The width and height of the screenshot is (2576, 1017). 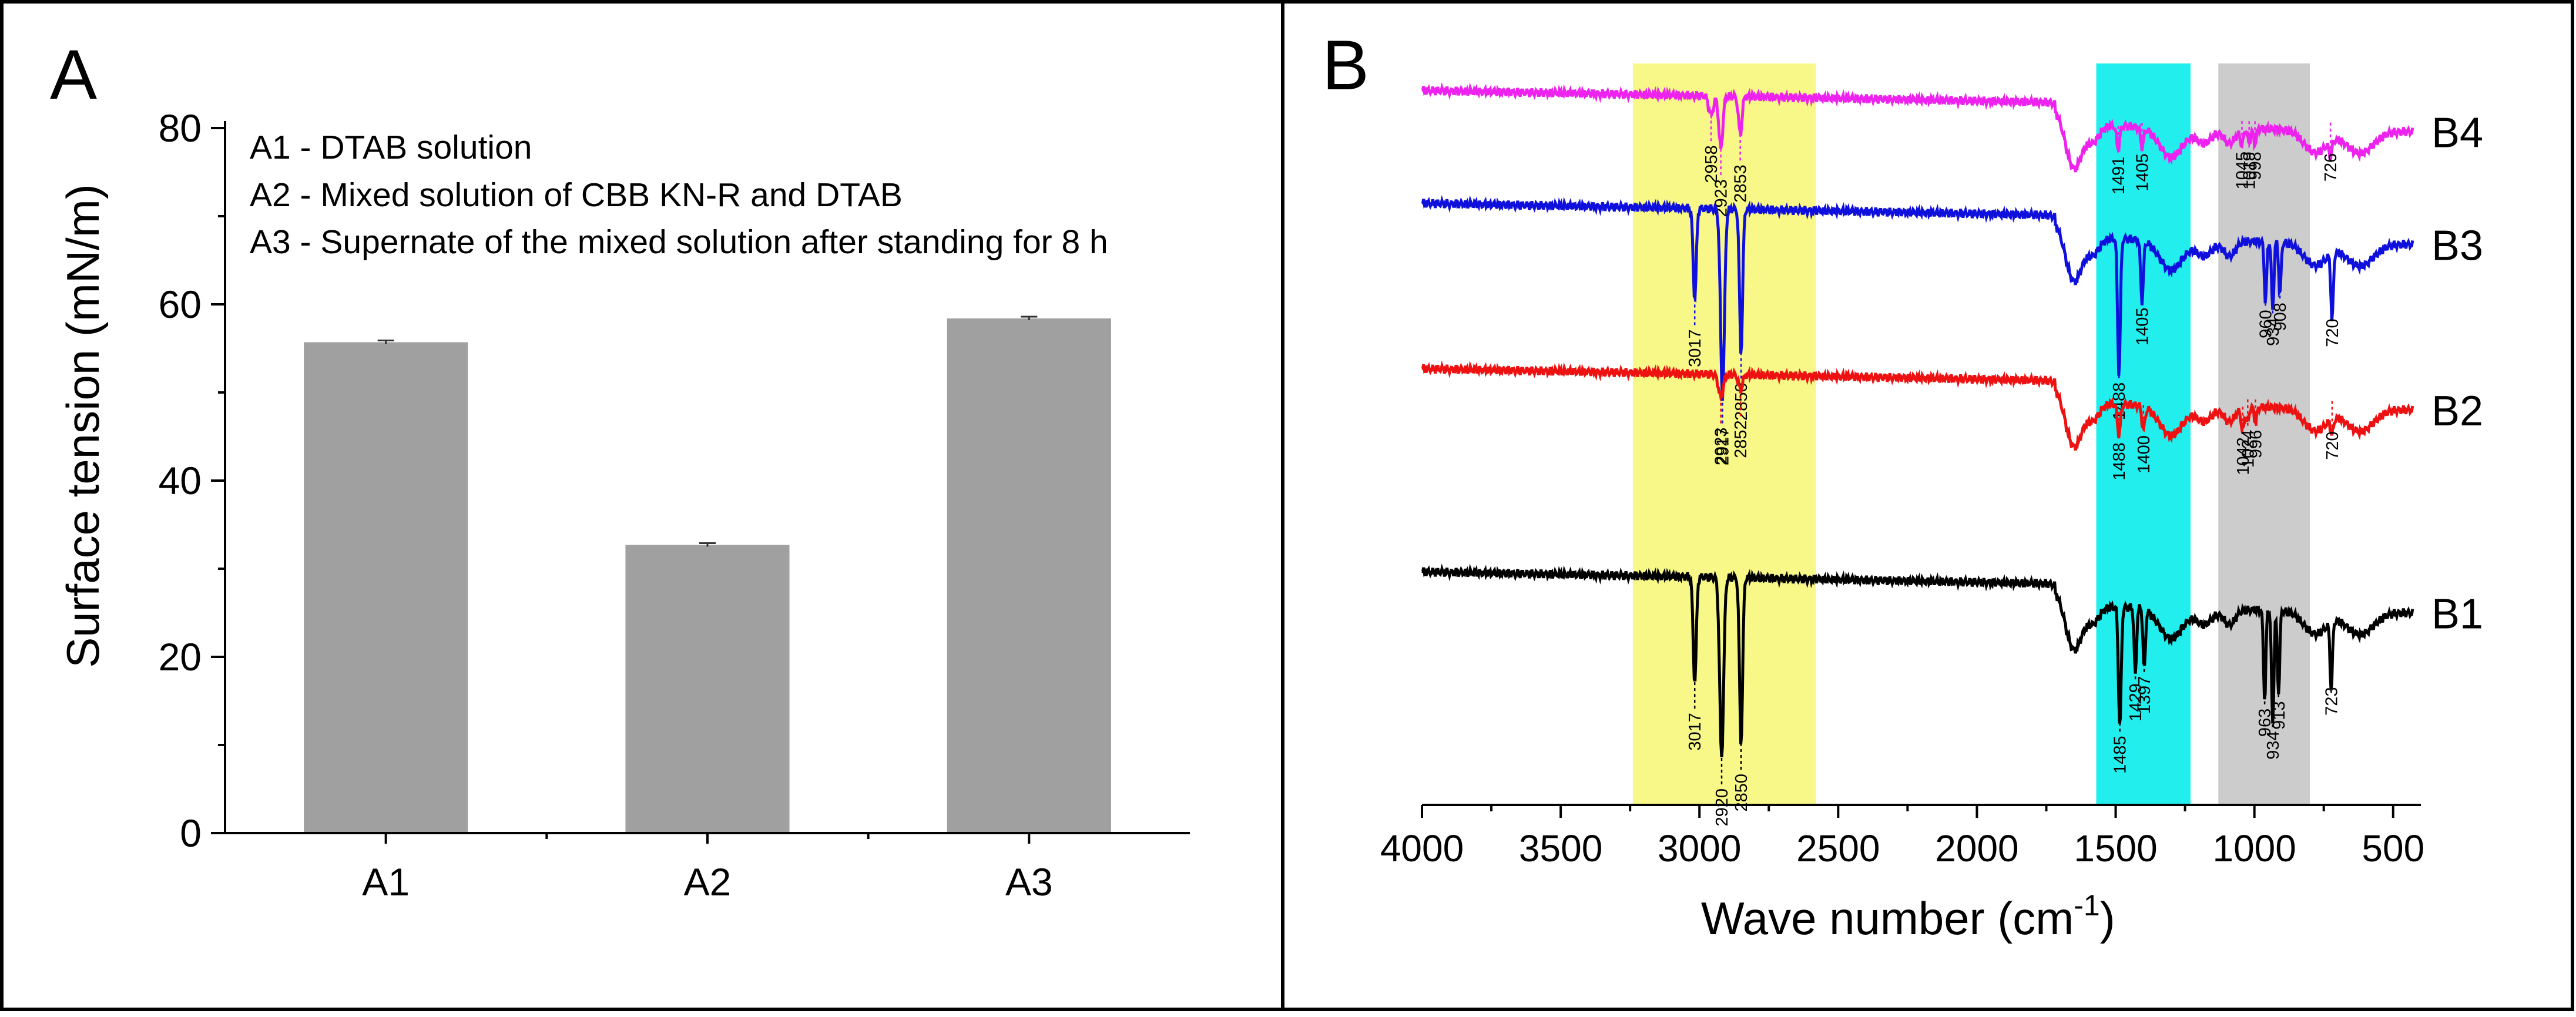 What do you see at coordinates (1902, 837) in the screenshot?
I see `panel-b-axes: 4000 3500 3000 2500 2000 1500 1000 500` at bounding box center [1902, 837].